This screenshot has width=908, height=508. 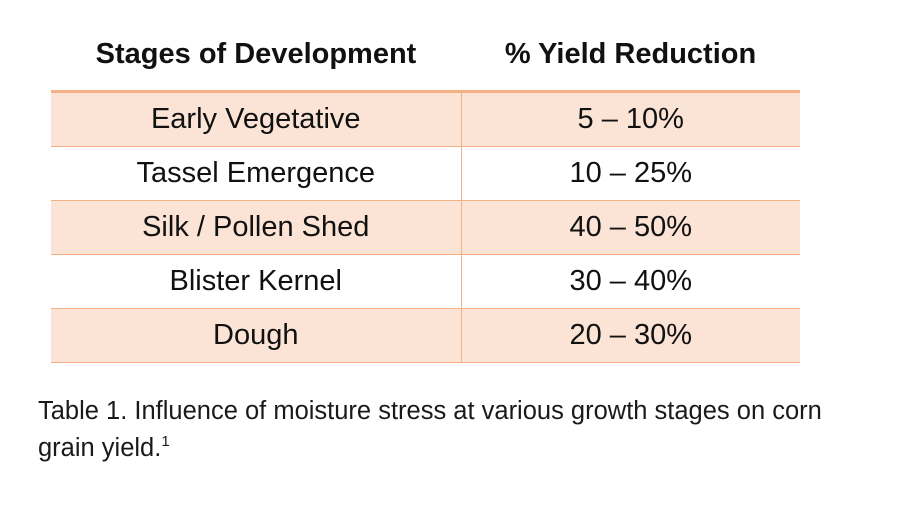 I want to click on reduction-cell: 10 – 25%, so click(x=630, y=173).